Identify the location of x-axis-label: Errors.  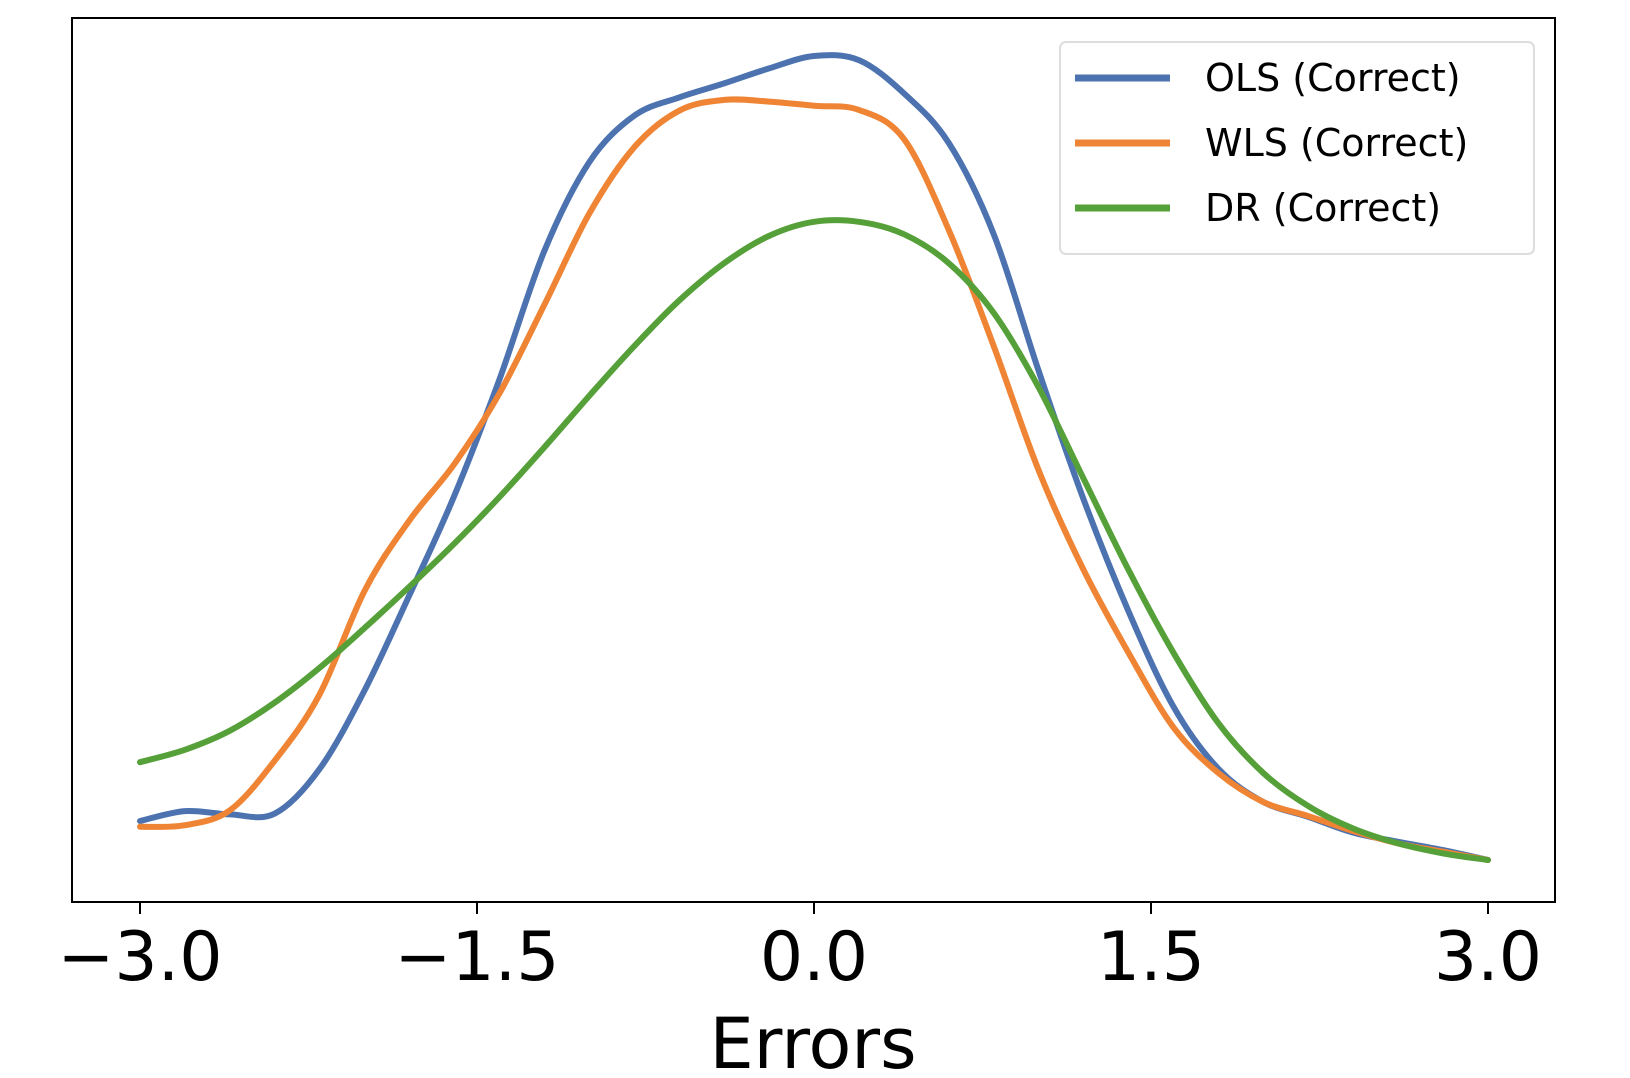
(812, 1040).